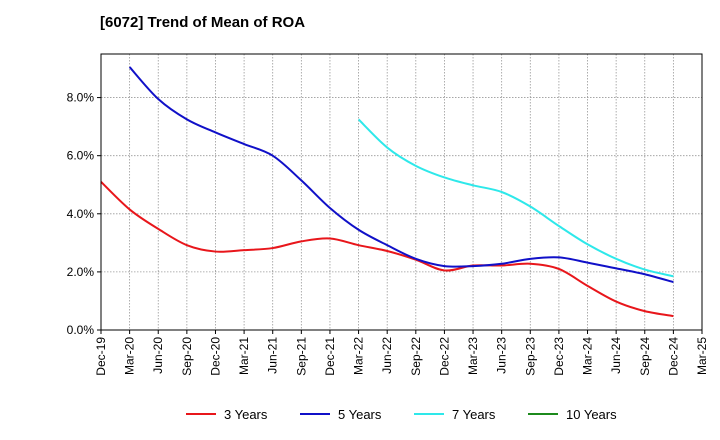 This screenshot has height=440, width=720. I want to click on x-tick-label: Dec-22, so click(444, 356).